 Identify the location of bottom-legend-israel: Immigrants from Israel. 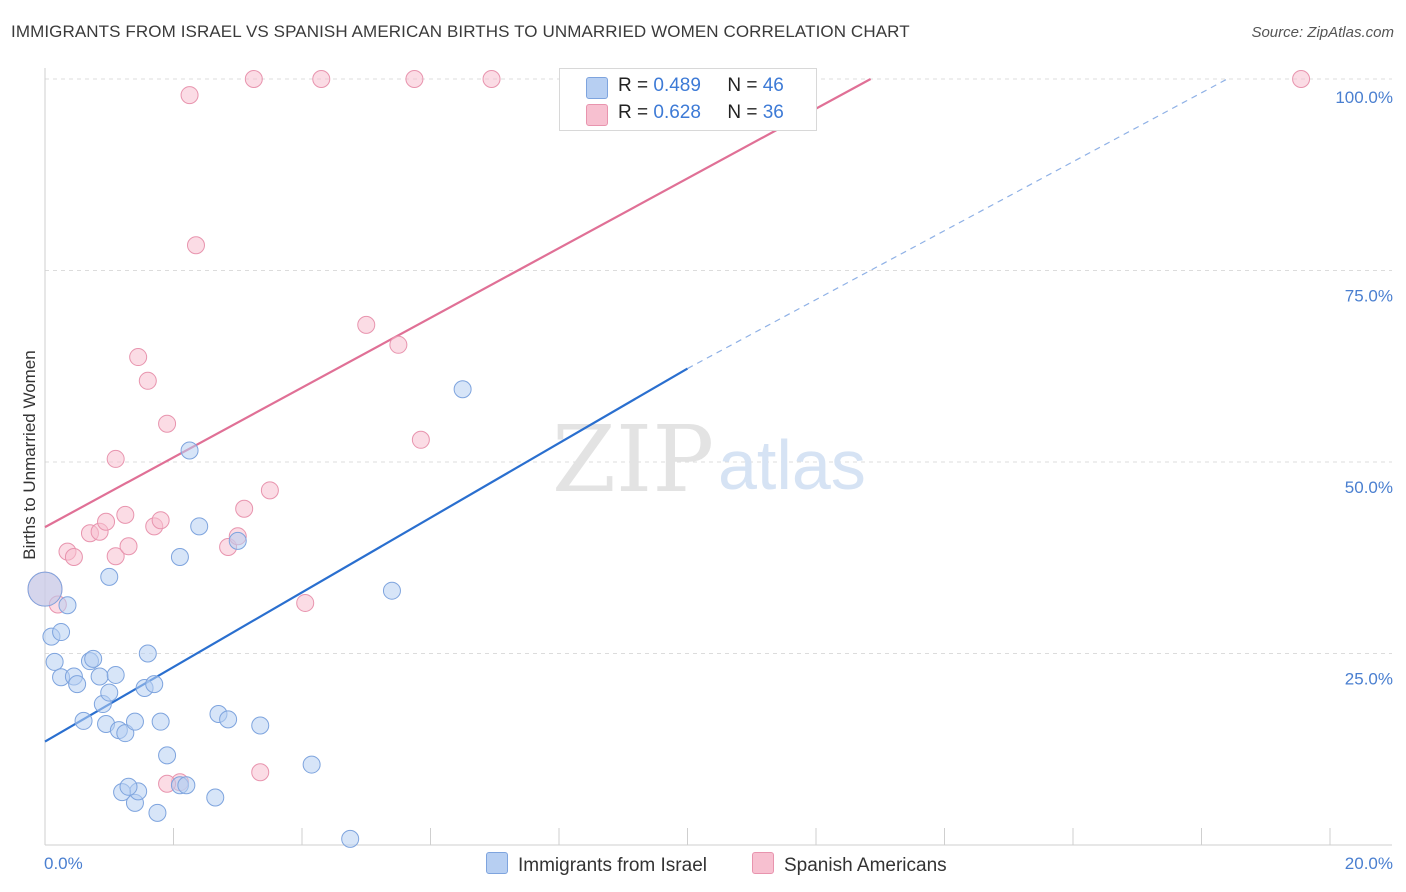
(596, 864).